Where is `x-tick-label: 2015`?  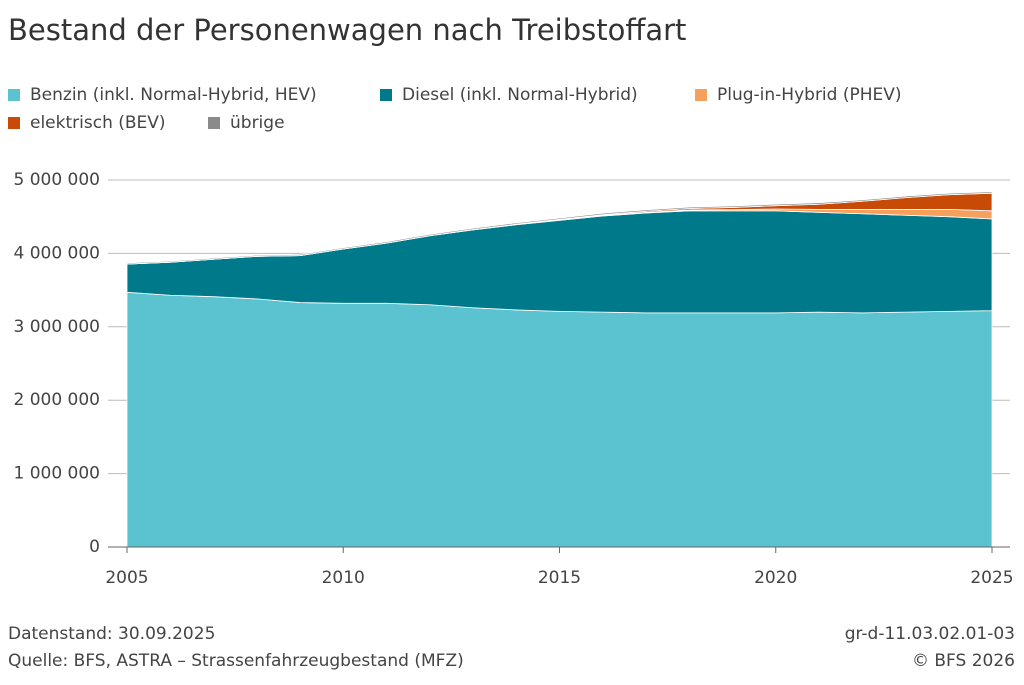
x-tick-label: 2015 is located at coordinates (559, 578).